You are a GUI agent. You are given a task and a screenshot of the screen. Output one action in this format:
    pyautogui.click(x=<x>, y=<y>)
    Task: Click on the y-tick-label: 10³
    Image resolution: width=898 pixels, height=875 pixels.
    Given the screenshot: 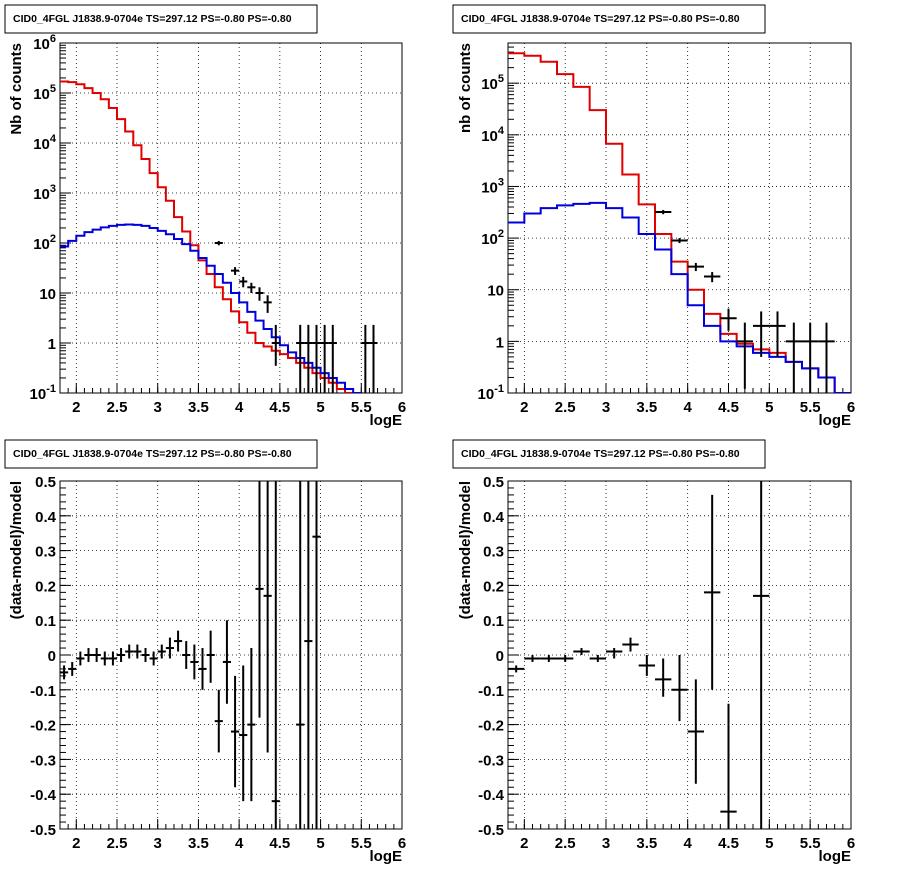 What is the action you would take?
    pyautogui.click(x=44, y=193)
    